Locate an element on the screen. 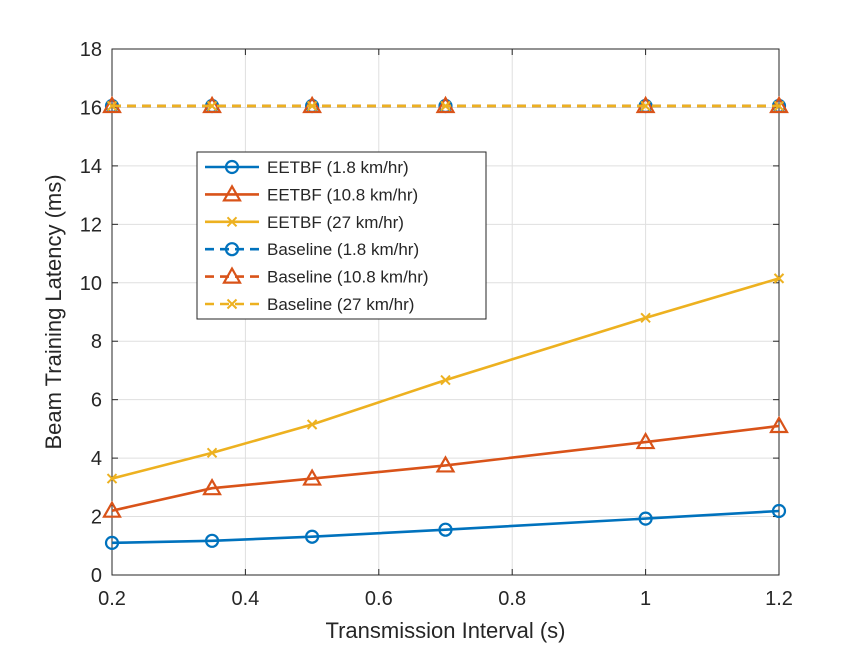 The image size is (858, 647). x-tick-label: 0.2 is located at coordinates (112, 599).